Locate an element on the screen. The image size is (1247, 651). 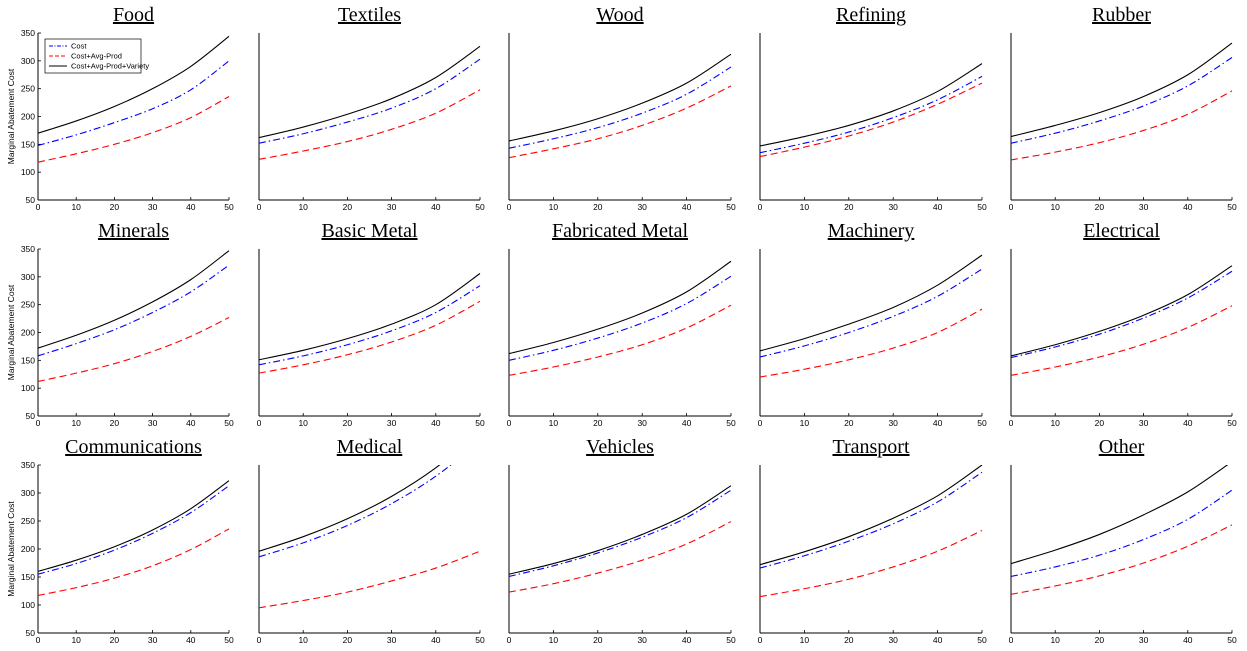
panel-title-minerals: Minerals is located at coordinates (133, 231).